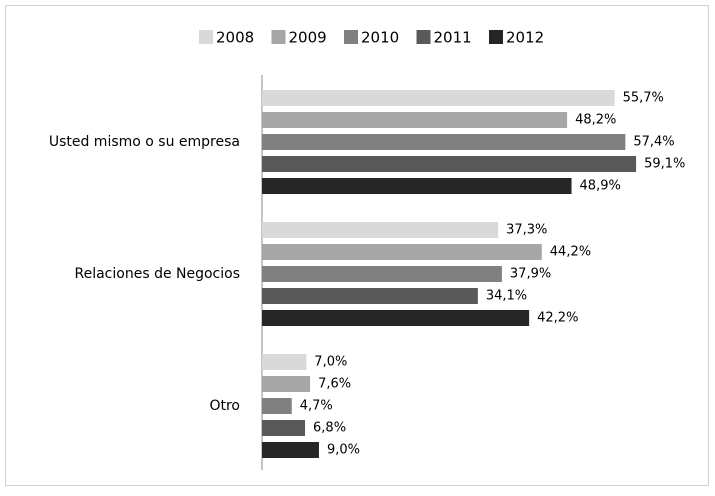 Image resolution: width=715 pixels, height=496 pixels. I want to click on data-label: 6,8%, so click(329, 428).